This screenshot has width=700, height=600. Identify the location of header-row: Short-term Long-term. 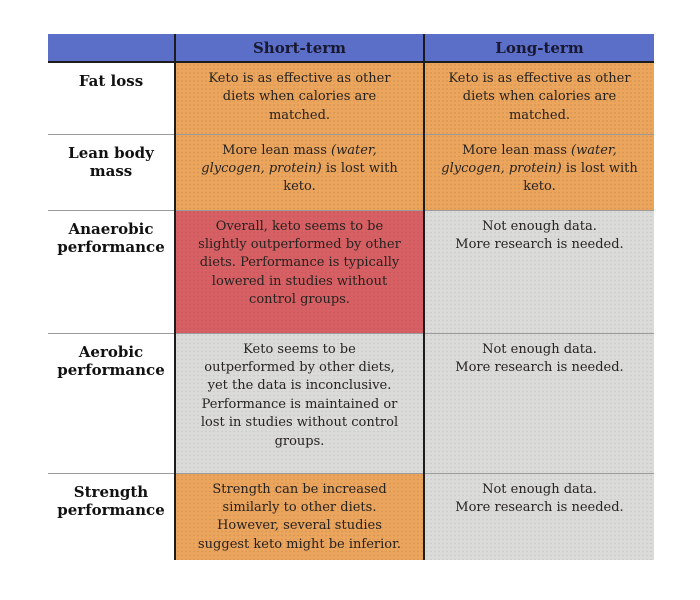
(351, 48).